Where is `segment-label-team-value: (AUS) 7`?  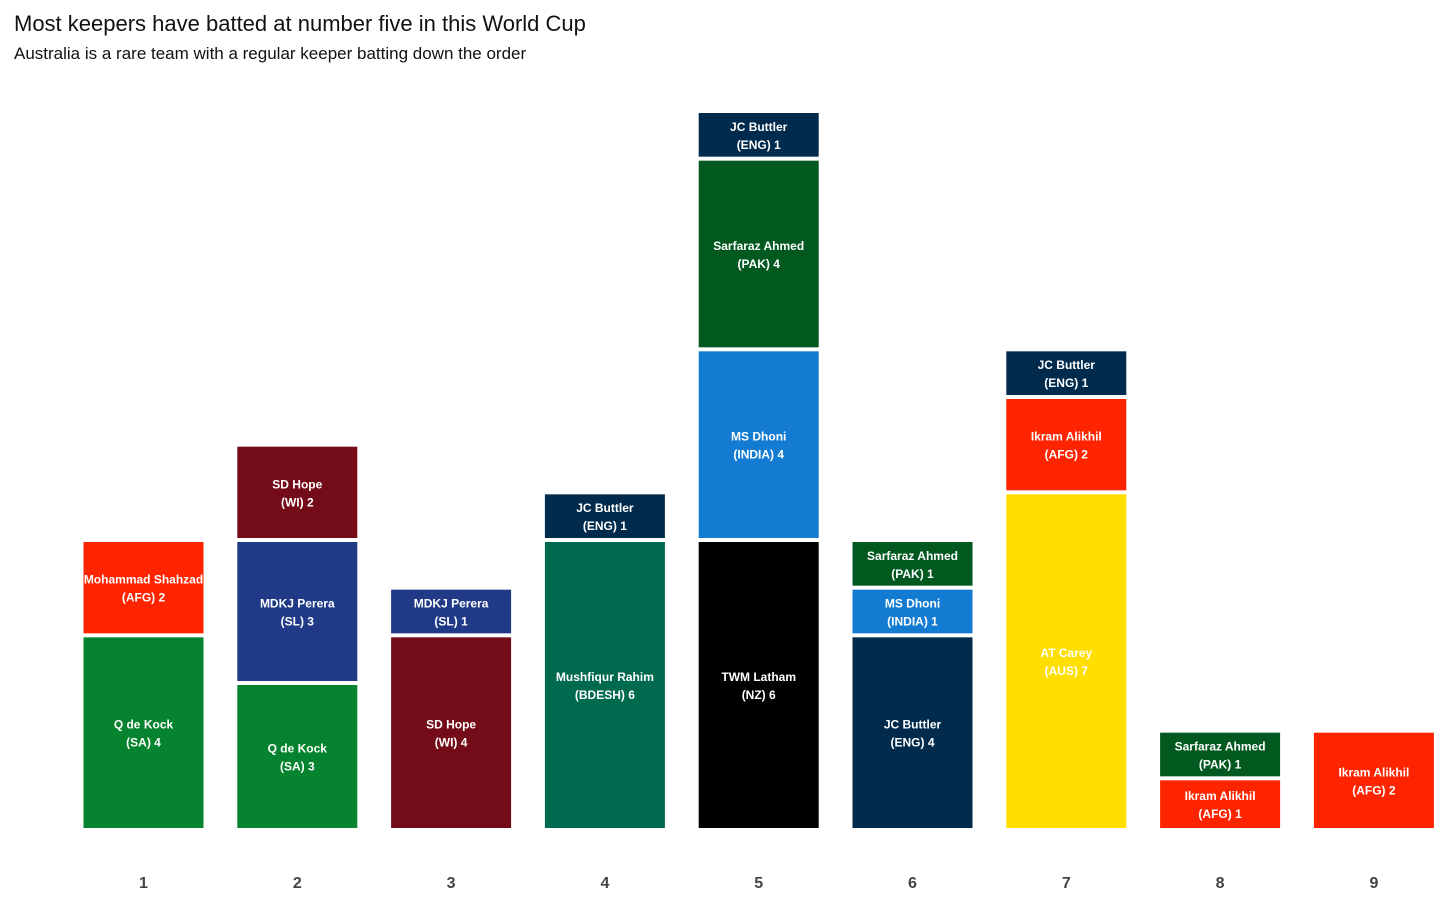
segment-label-team-value: (AUS) 7 is located at coordinates (1067, 671).